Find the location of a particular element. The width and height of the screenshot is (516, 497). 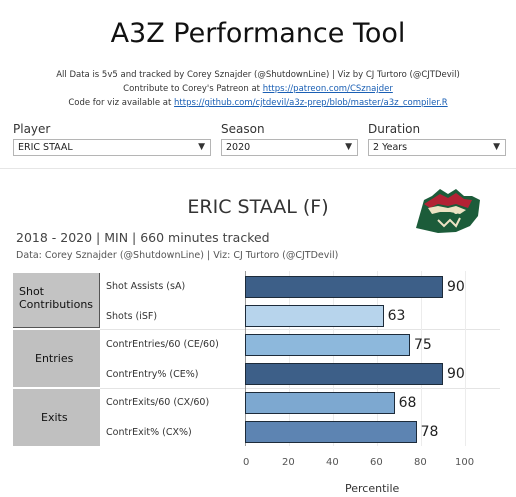

player-subhead: 2018 - 2020 | MIN | 660 minutes tracked is located at coordinates (143, 237).